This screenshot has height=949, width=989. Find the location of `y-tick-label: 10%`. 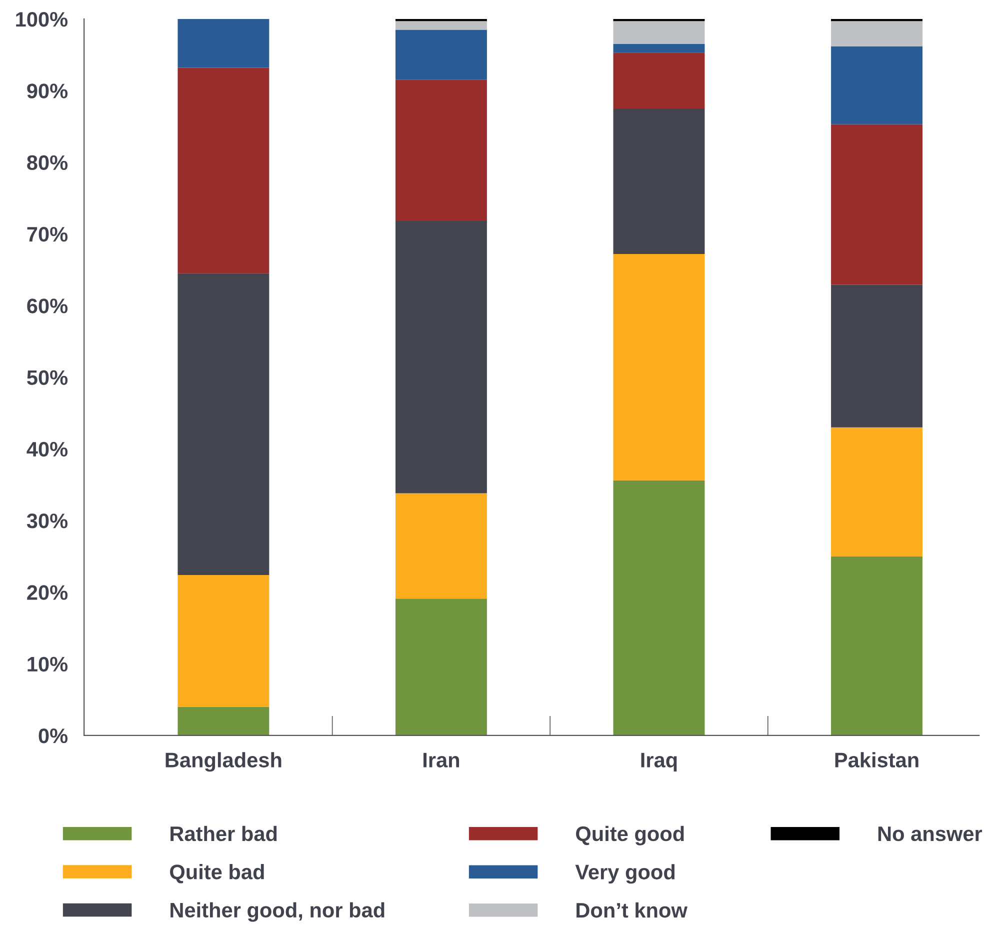

y-tick-label: 10% is located at coordinates (48, 664).